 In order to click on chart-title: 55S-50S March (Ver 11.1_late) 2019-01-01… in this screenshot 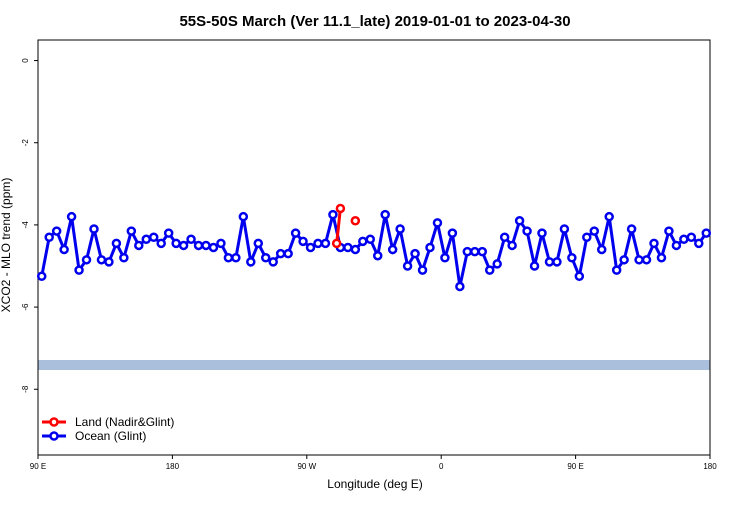, I will do `click(374, 21)`.